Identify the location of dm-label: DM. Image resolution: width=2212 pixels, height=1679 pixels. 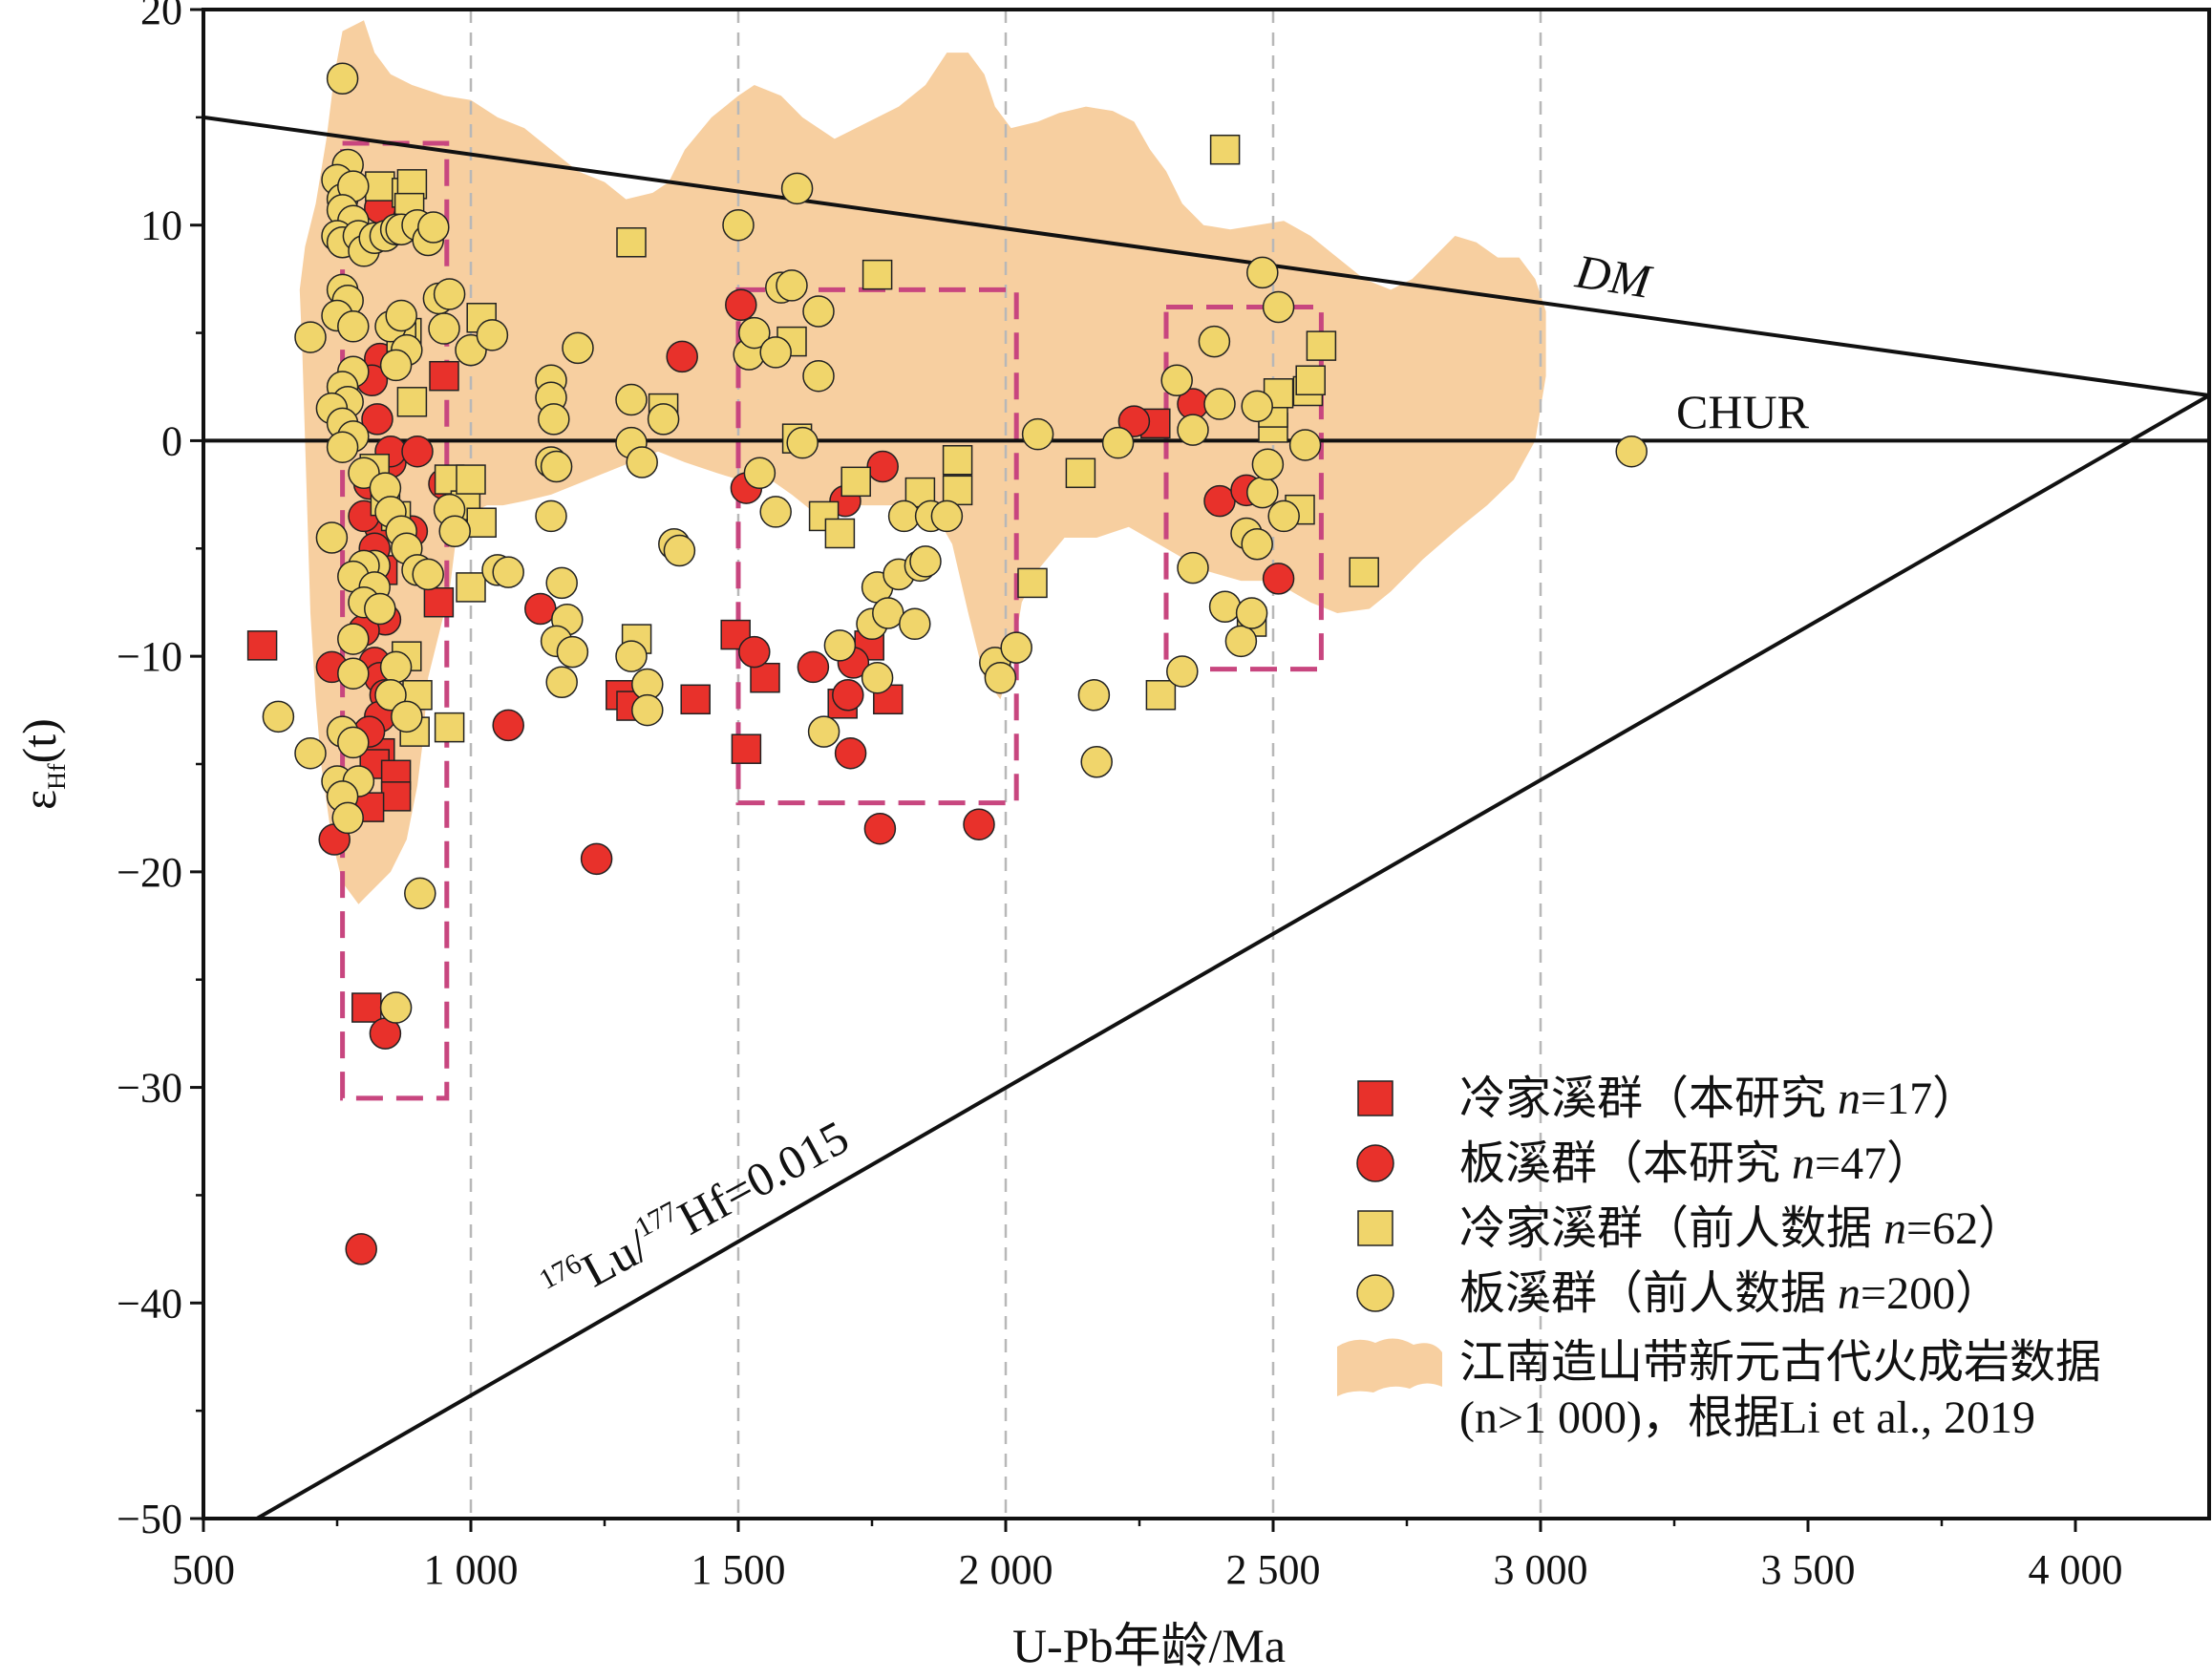
(1613, 276).